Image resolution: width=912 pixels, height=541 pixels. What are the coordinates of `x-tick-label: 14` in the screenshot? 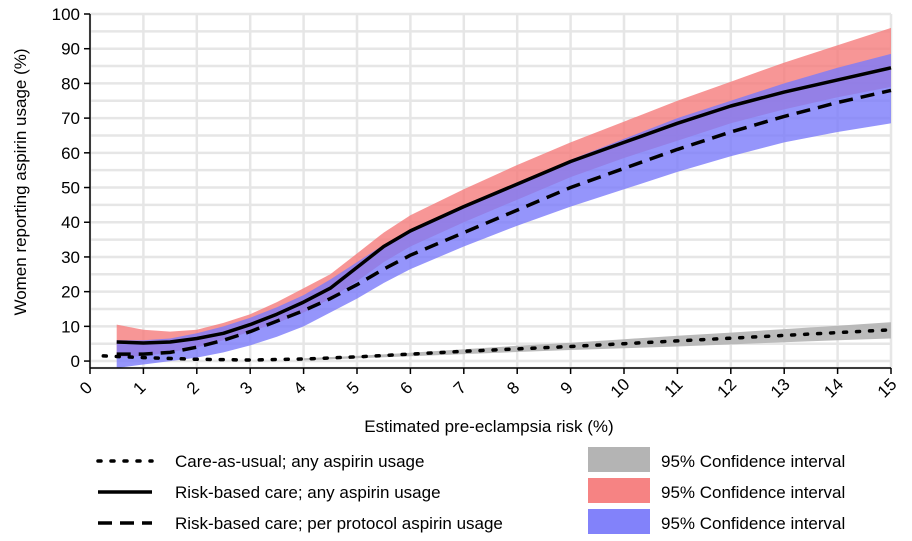 It's located at (833, 388).